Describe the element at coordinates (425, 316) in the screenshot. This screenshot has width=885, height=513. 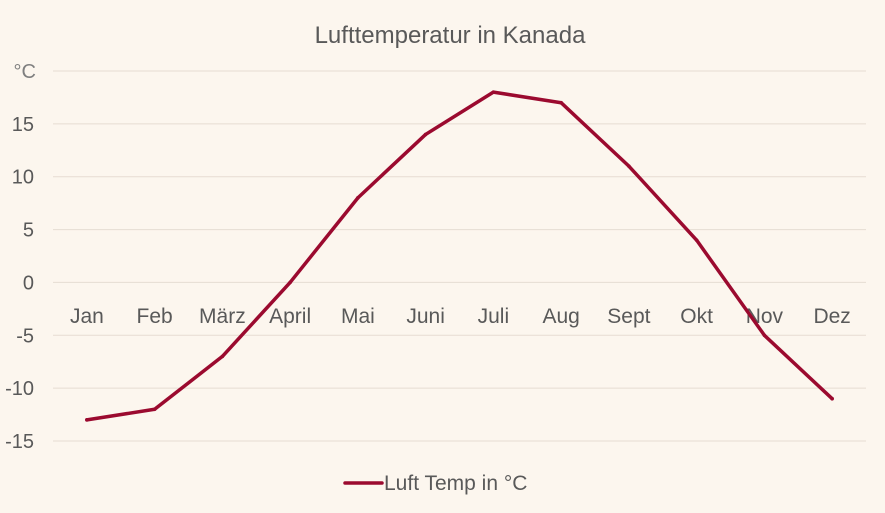
I see `x-category-label: Juni` at that location.